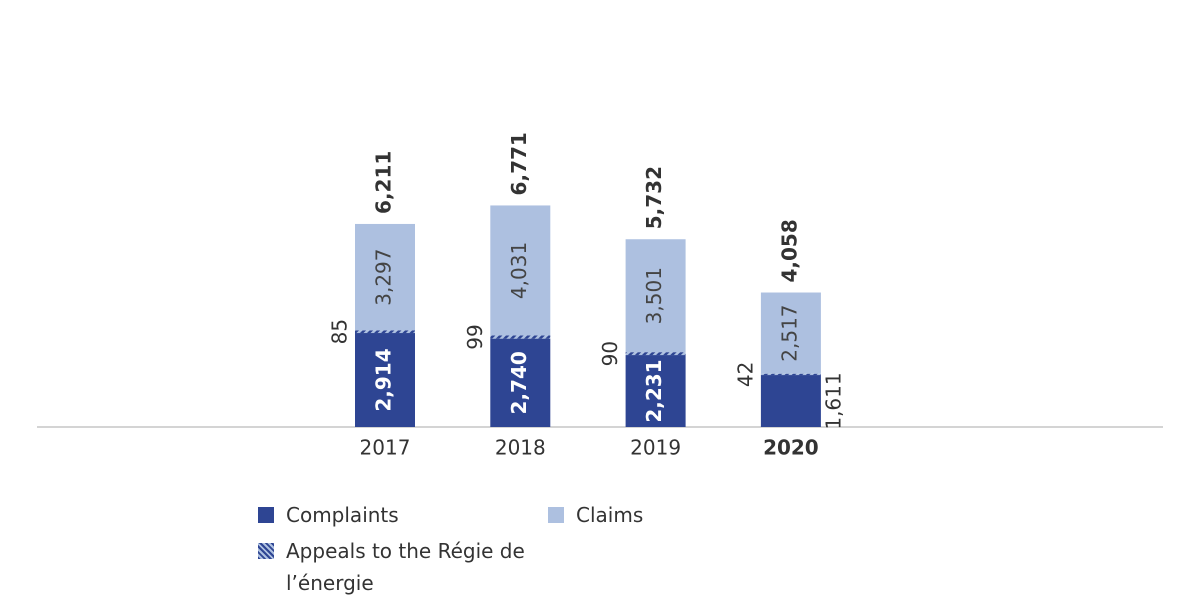 The height and width of the screenshot is (600, 1200). Describe the element at coordinates (745, 374) in the screenshot. I see `value-label: 42` at that location.